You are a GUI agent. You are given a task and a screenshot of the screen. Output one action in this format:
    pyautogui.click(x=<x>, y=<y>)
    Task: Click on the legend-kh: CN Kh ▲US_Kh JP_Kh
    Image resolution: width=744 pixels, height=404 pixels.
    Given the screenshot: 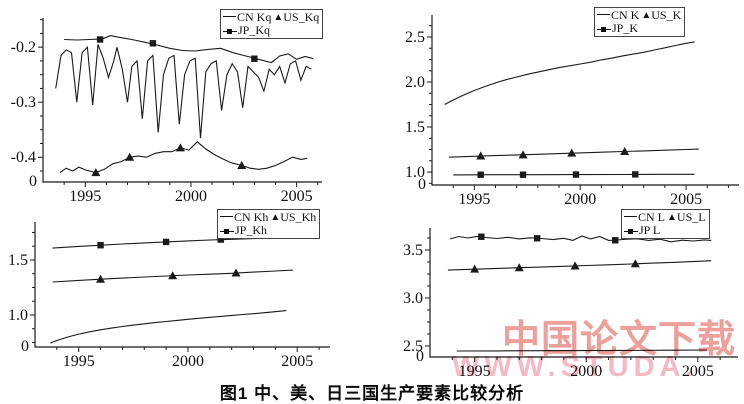 What is the action you would take?
    pyautogui.click(x=269, y=224)
    